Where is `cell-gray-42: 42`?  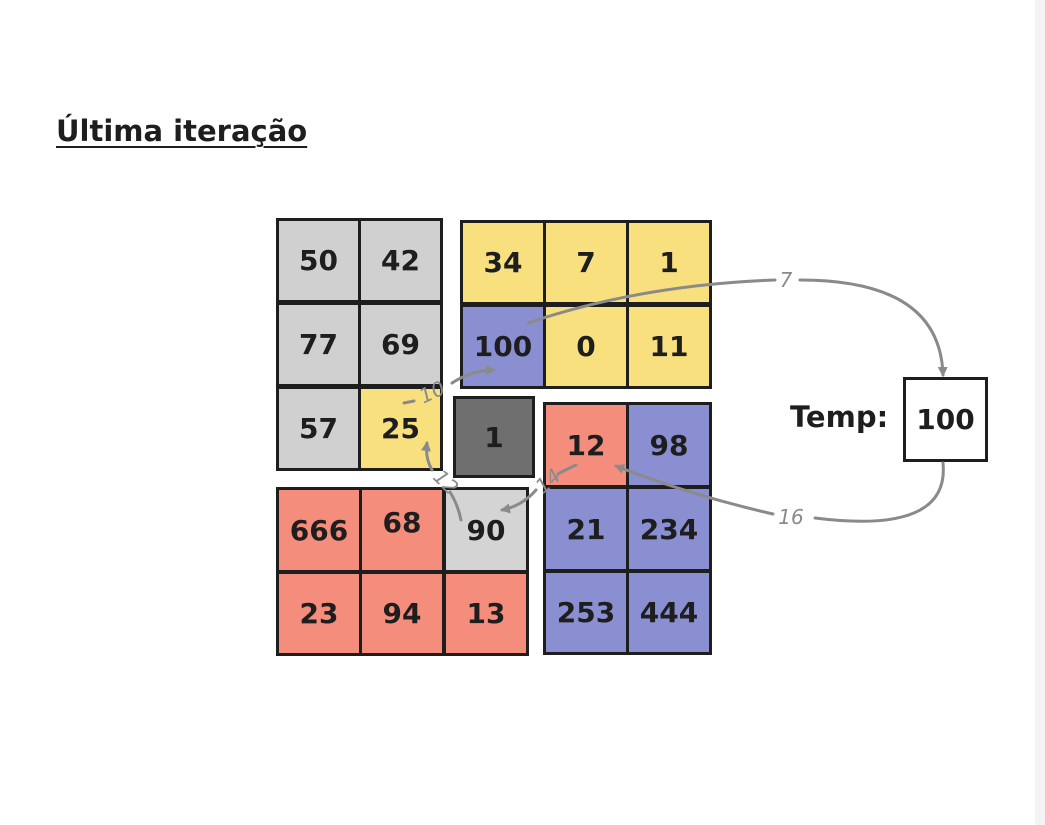
cell-gray-42: 42 is located at coordinates (400, 260).